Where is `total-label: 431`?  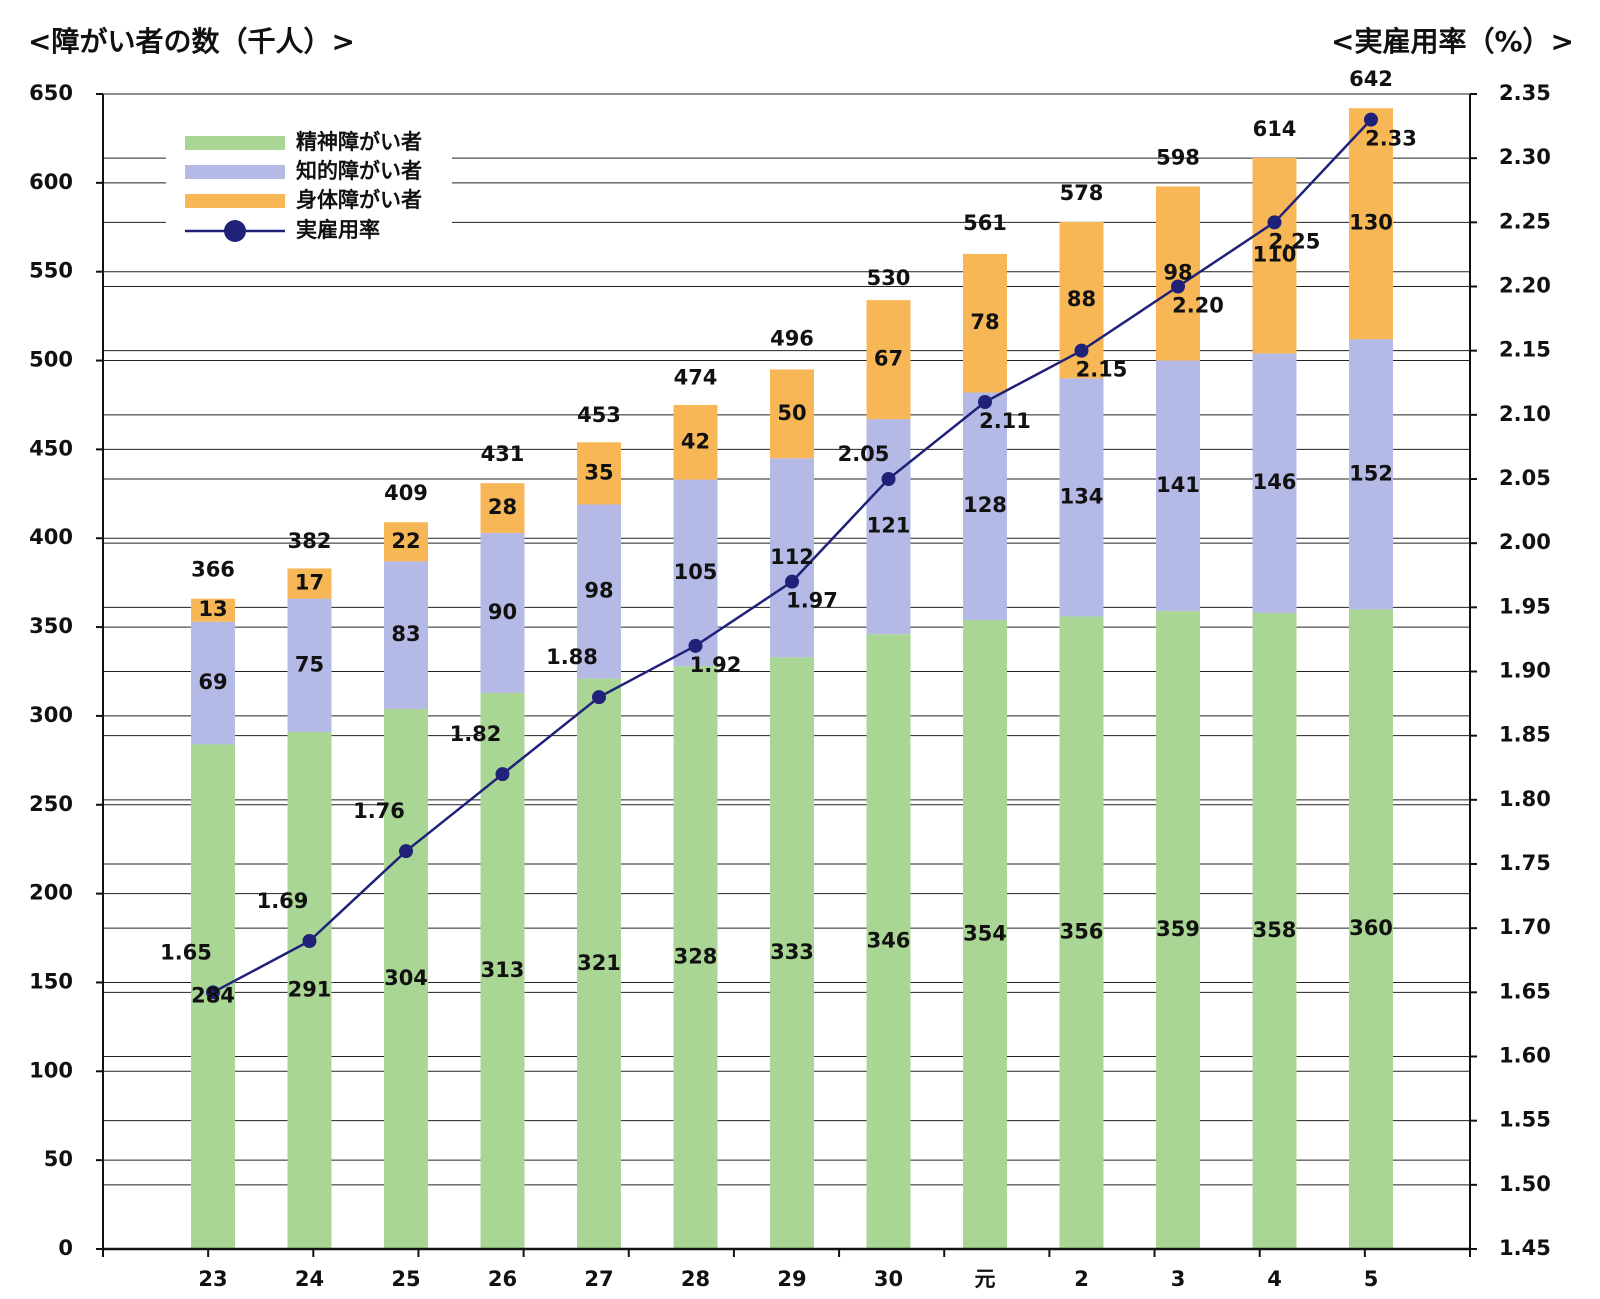 total-label: 431 is located at coordinates (503, 454).